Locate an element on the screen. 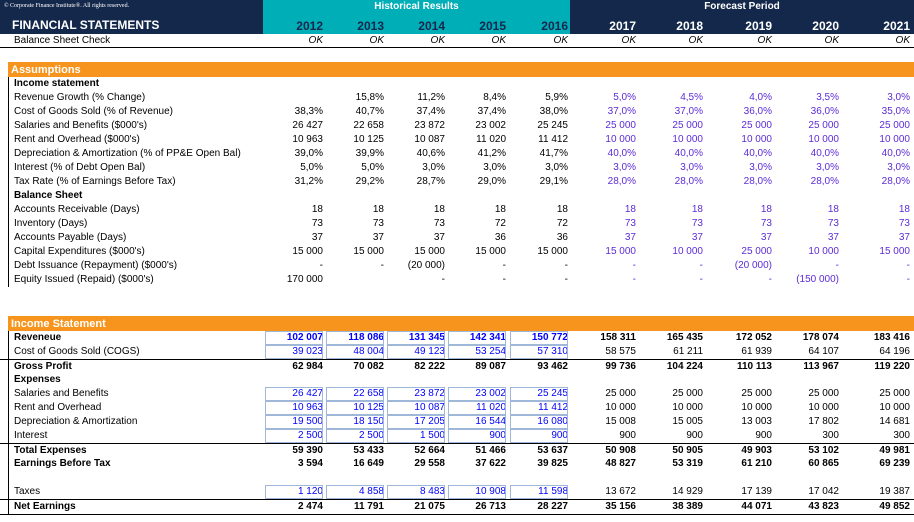 The width and height of the screenshot is (914, 522). assumption-cell: (150 000) is located at coordinates (817, 279).